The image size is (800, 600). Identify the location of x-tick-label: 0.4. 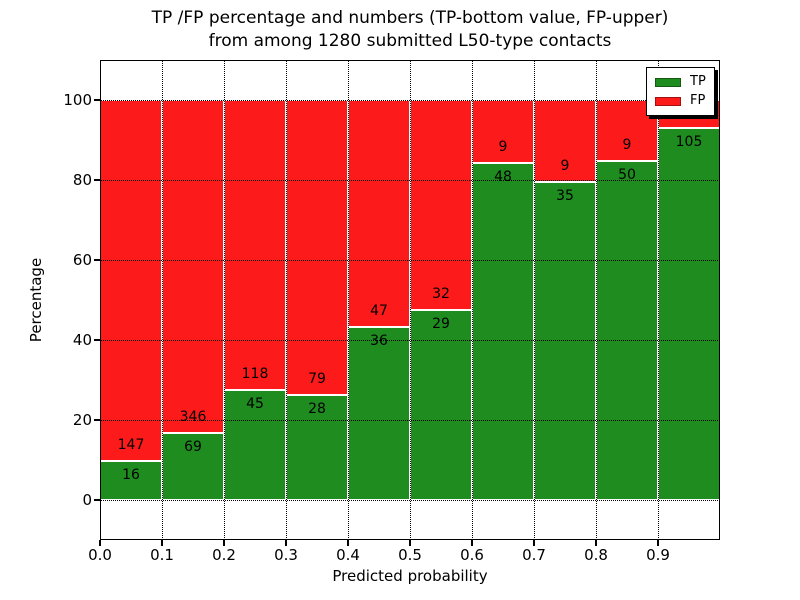
(348, 555).